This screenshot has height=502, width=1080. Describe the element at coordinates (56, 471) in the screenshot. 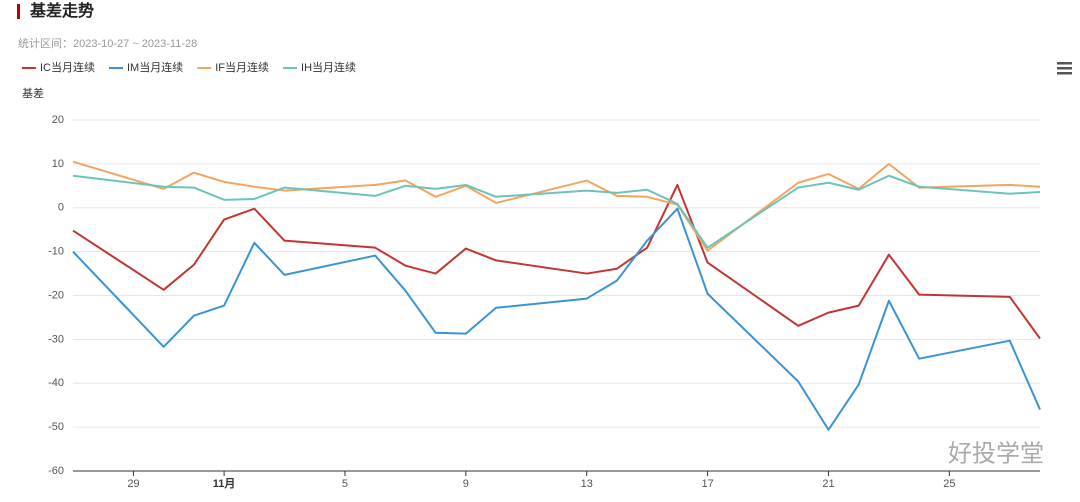

I see `y-tick-label: -60` at that location.